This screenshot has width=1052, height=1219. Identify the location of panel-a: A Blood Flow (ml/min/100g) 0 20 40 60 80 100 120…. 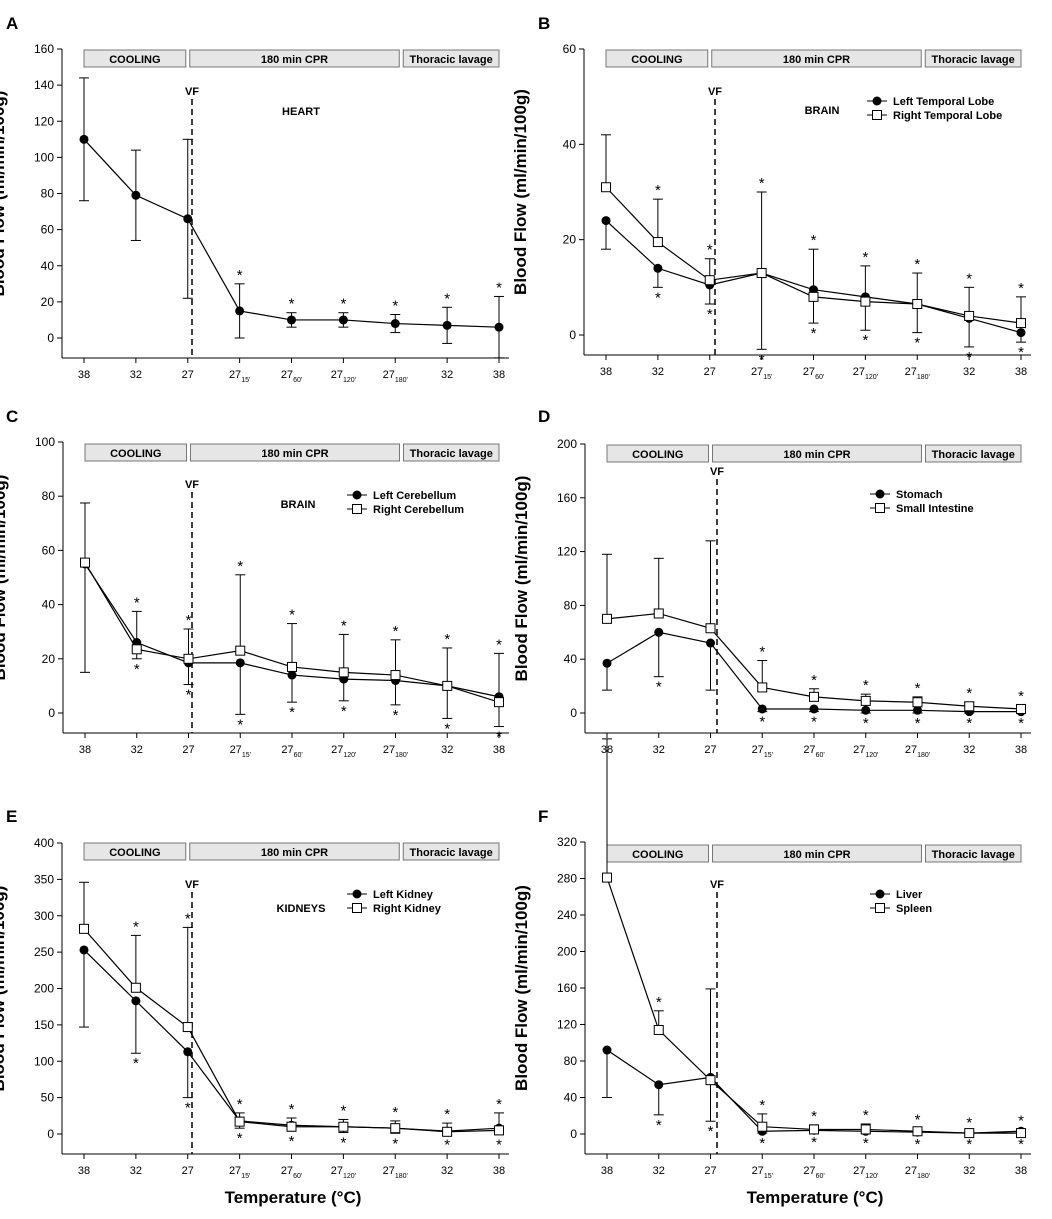
(254, 199).